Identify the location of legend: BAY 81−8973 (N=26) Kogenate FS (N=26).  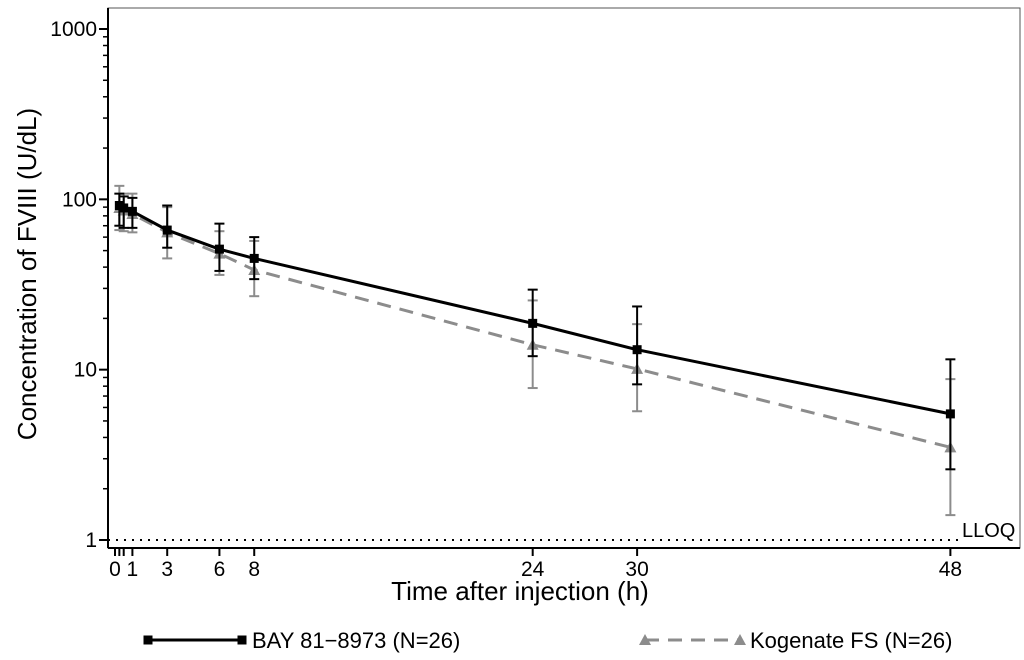
(547, 640).